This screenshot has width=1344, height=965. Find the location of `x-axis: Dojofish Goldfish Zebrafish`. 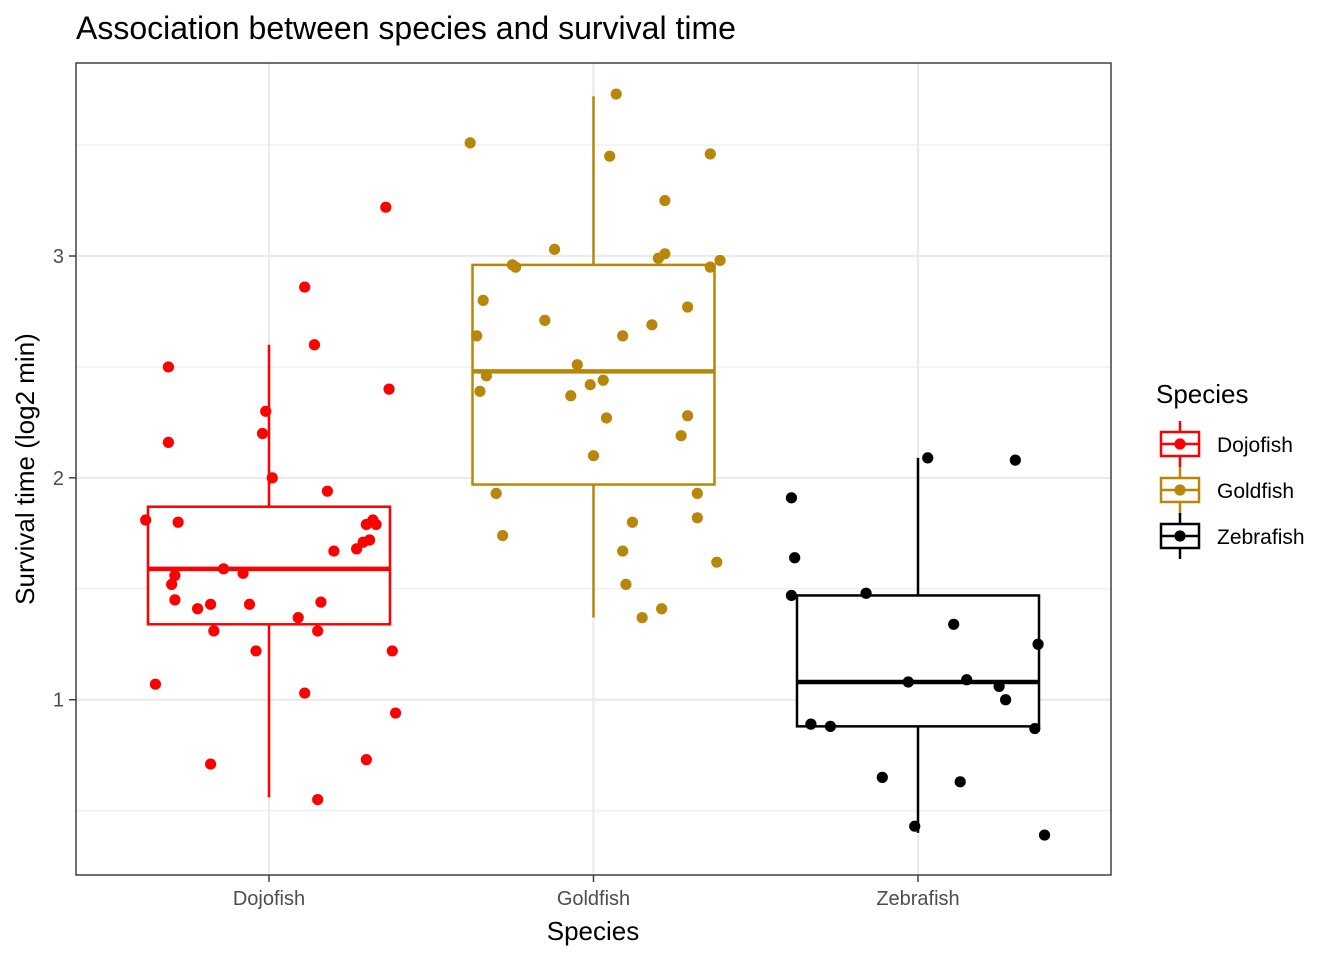

x-axis: Dojofish Goldfish Zebrafish is located at coordinates (596, 892).